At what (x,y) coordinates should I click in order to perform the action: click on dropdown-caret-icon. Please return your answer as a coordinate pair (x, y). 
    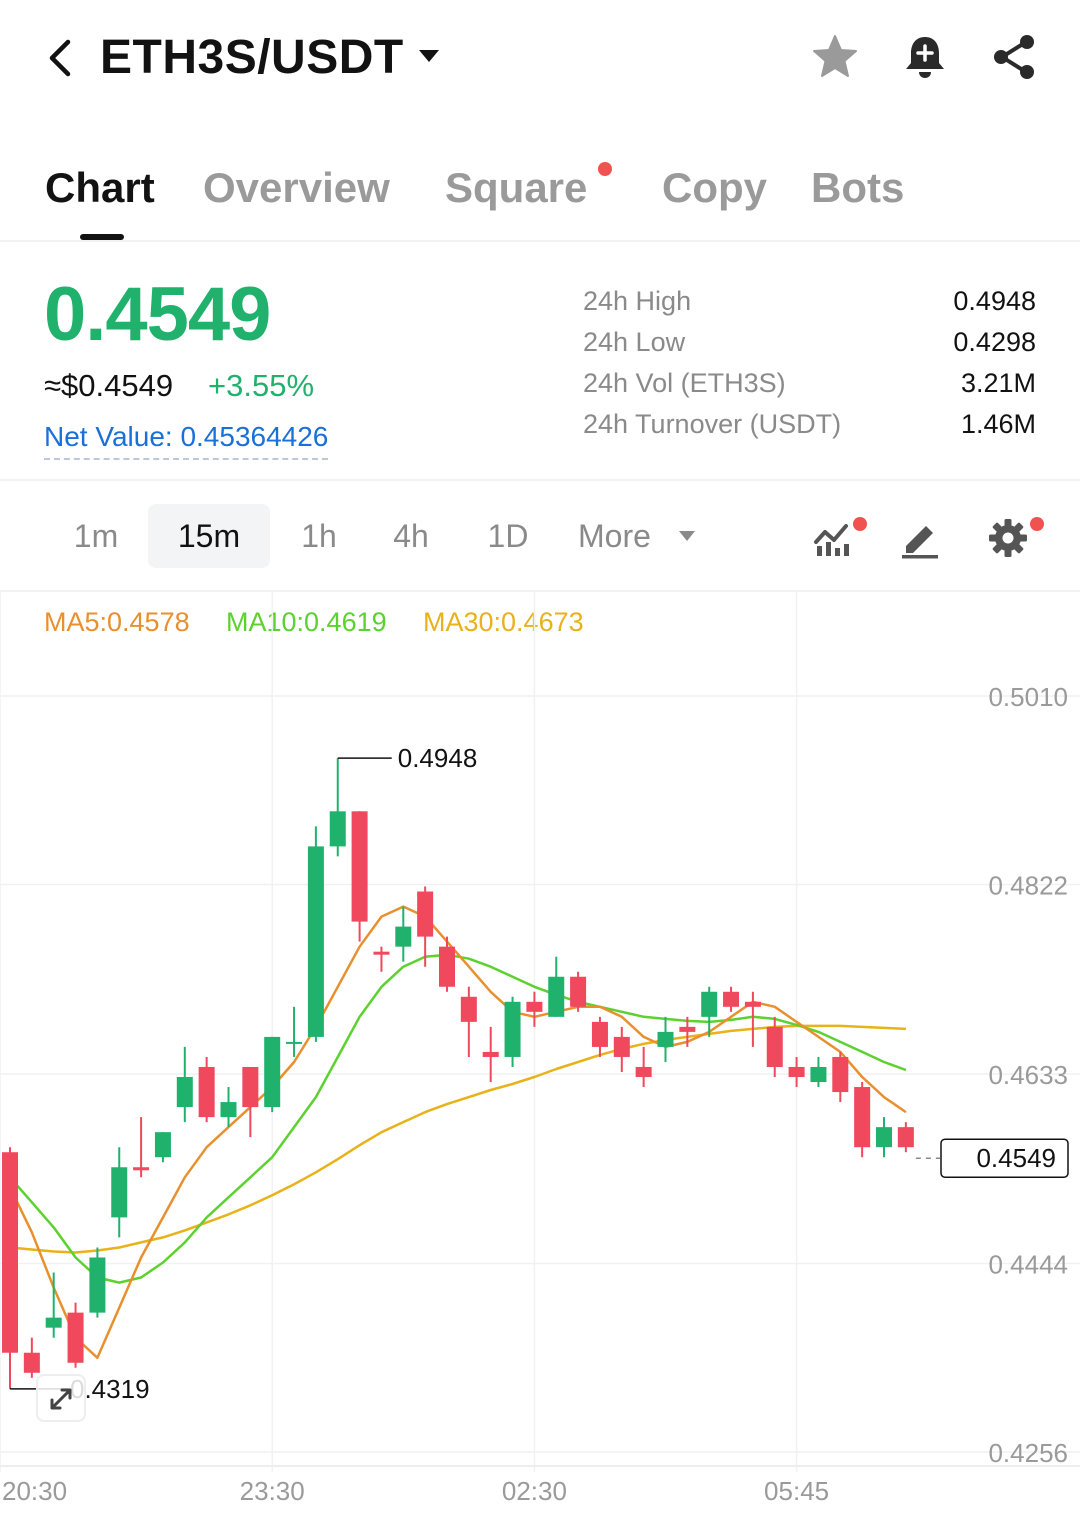
    Looking at the image, I should click on (429, 56).